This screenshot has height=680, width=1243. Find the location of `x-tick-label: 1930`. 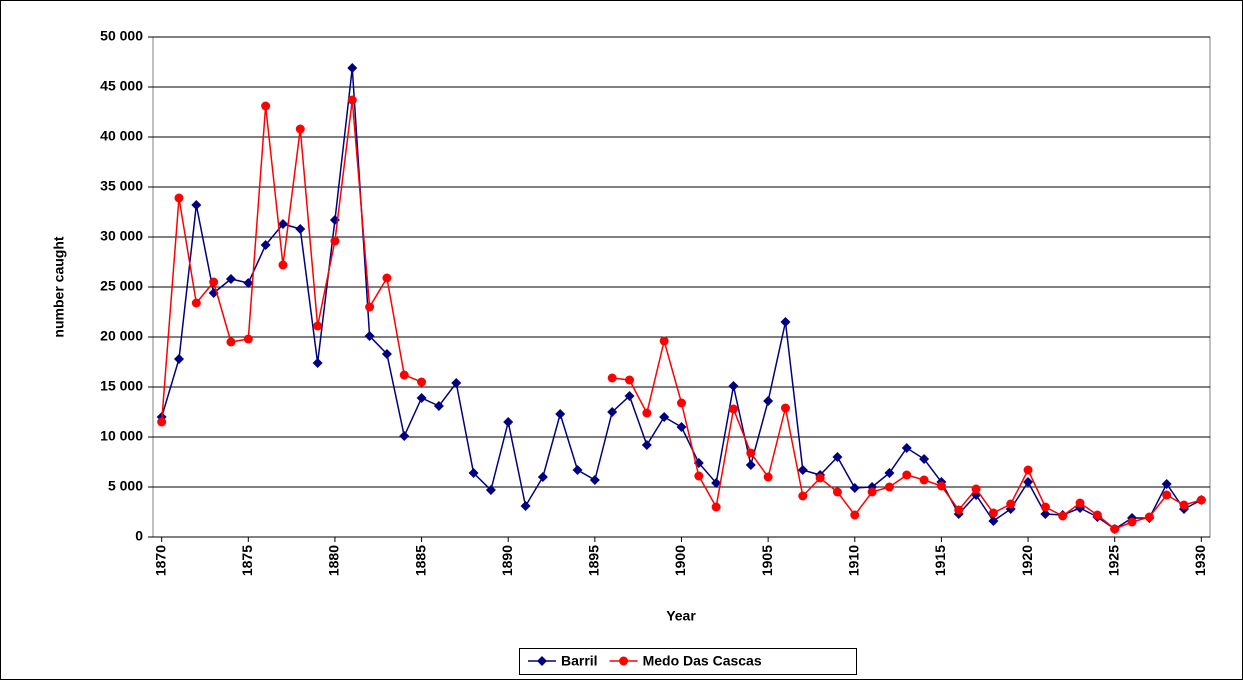

x-tick-label: 1930 is located at coordinates (1200, 560).